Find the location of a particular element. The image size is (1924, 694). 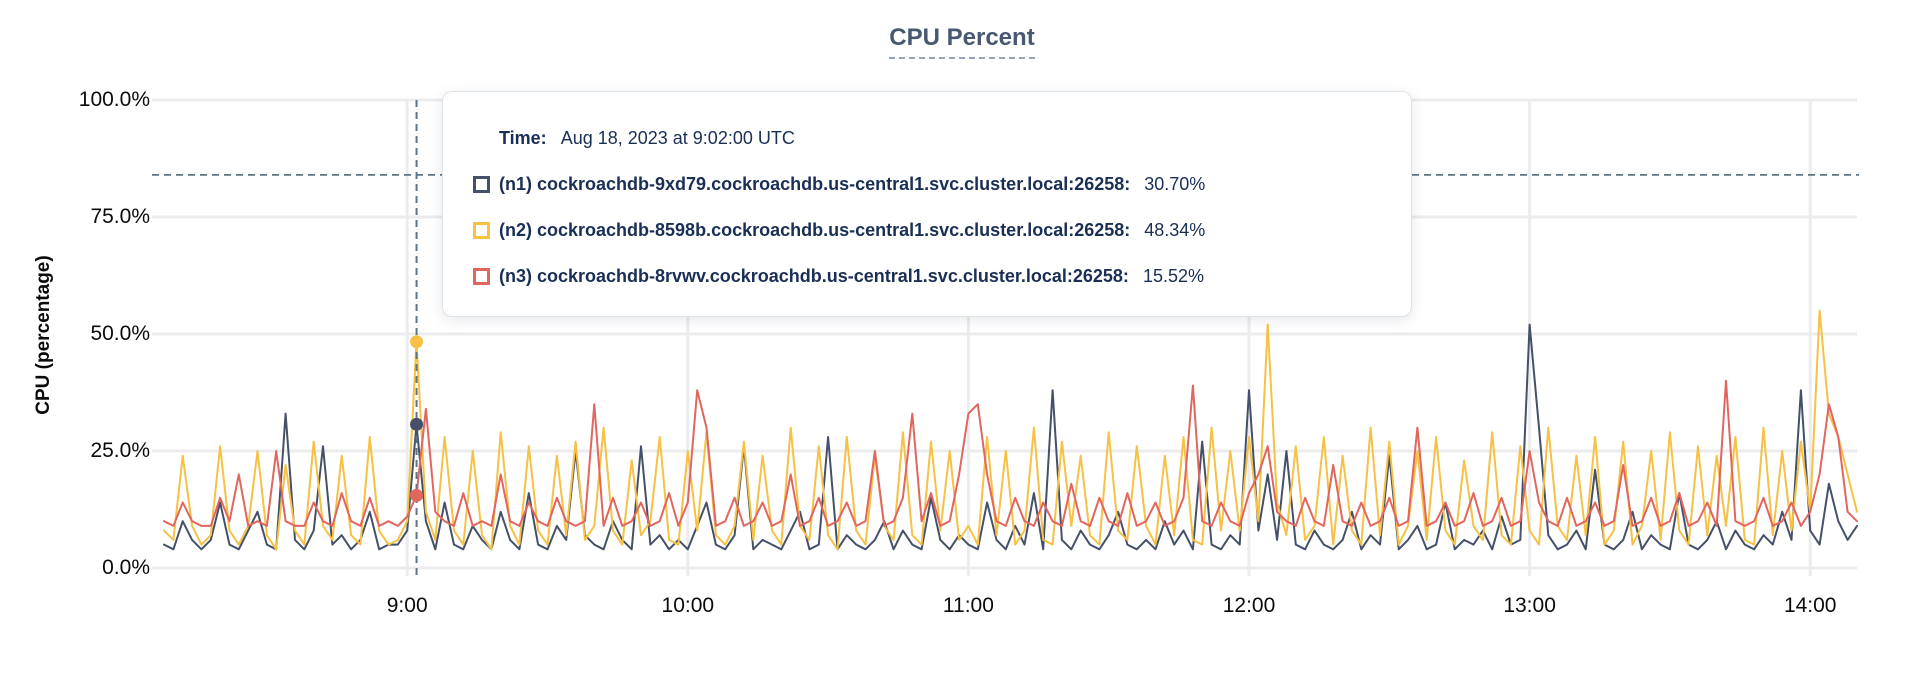

tooltip-time-label: Time: is located at coordinates (523, 137).